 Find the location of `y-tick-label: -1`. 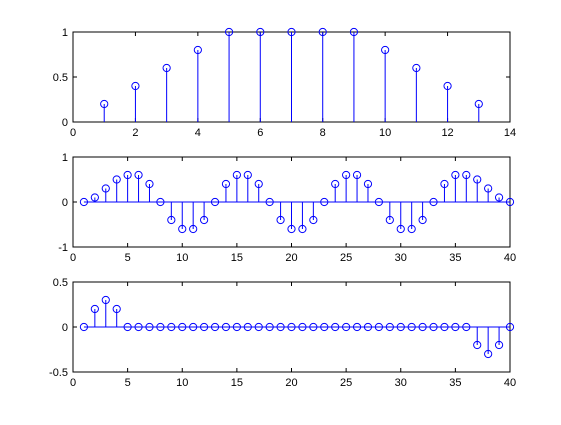

y-tick-label: -1 is located at coordinates (63, 248).